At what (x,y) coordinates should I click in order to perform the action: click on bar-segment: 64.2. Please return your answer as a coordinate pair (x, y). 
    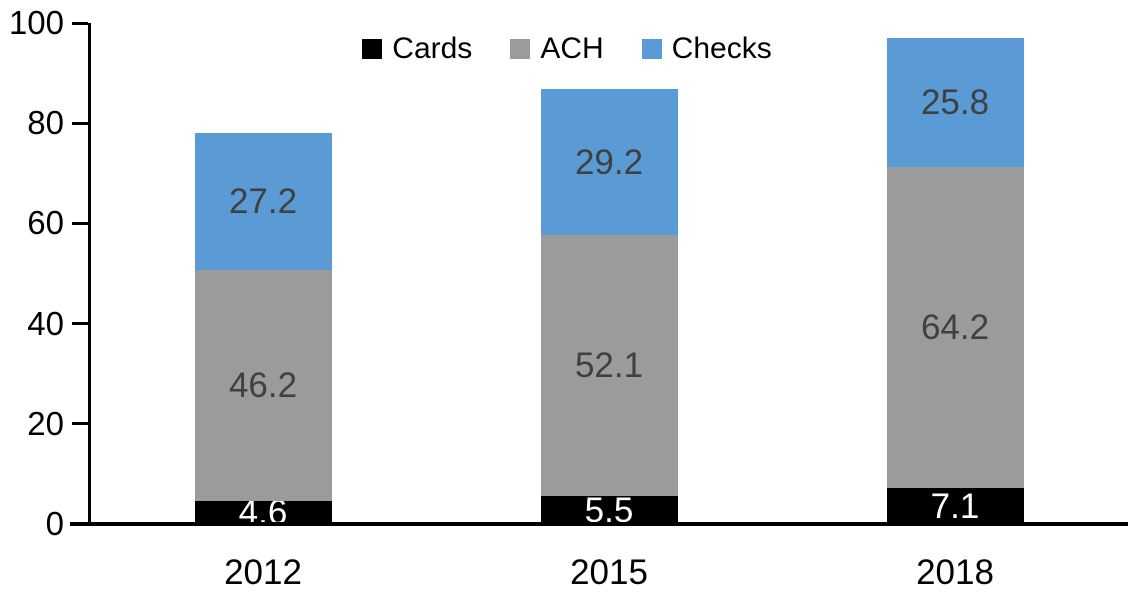
    Looking at the image, I should click on (955, 327).